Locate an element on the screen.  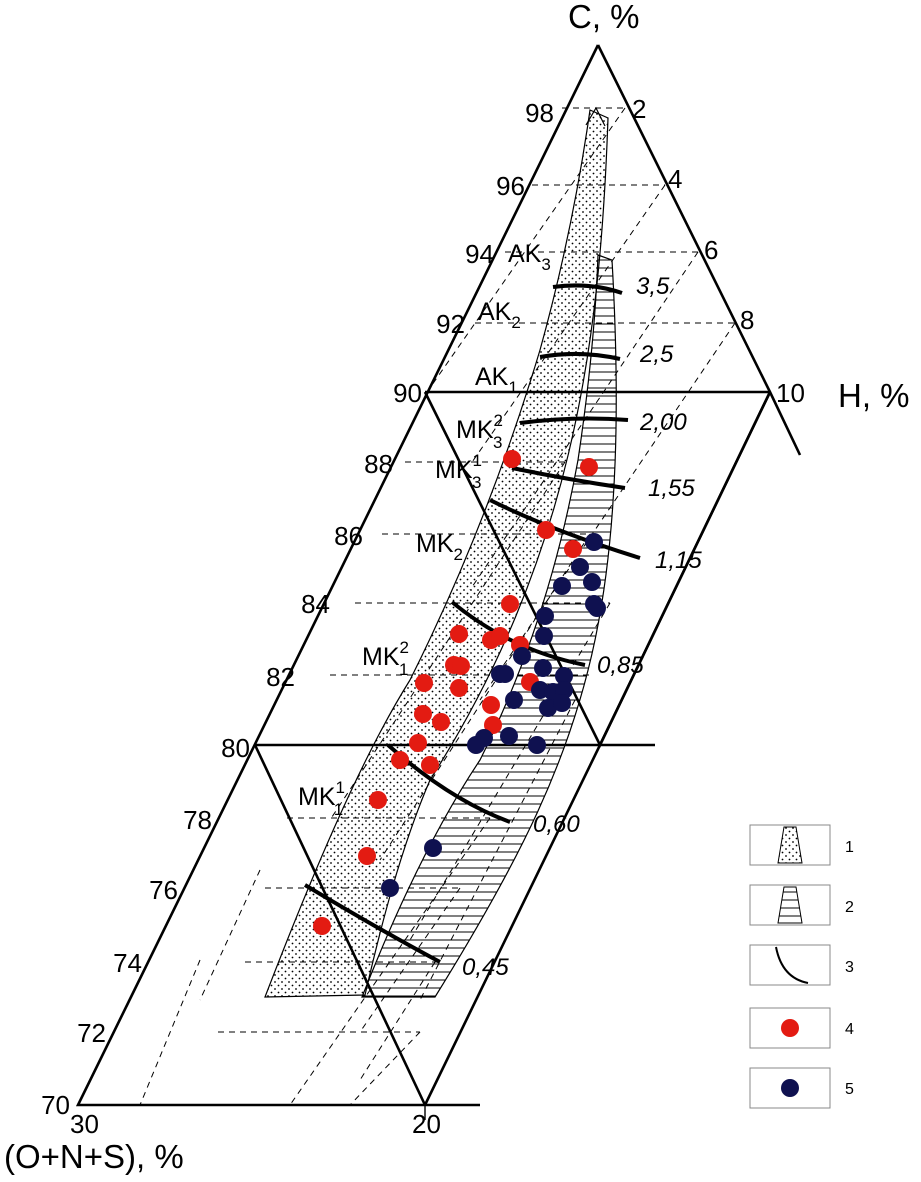
bottom-tick-30: 30 is located at coordinates (84, 1124).